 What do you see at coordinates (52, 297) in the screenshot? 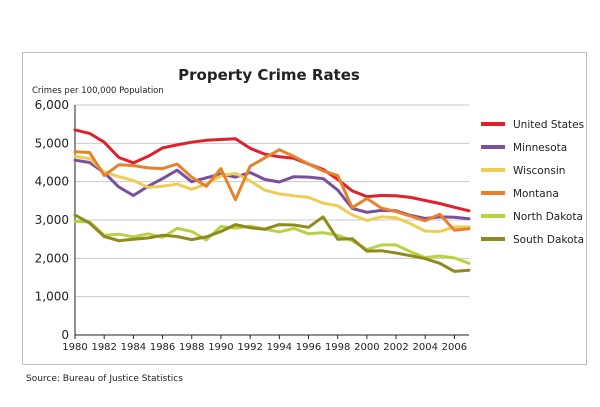
I see `y-tick-label: 1,000` at bounding box center [52, 297].